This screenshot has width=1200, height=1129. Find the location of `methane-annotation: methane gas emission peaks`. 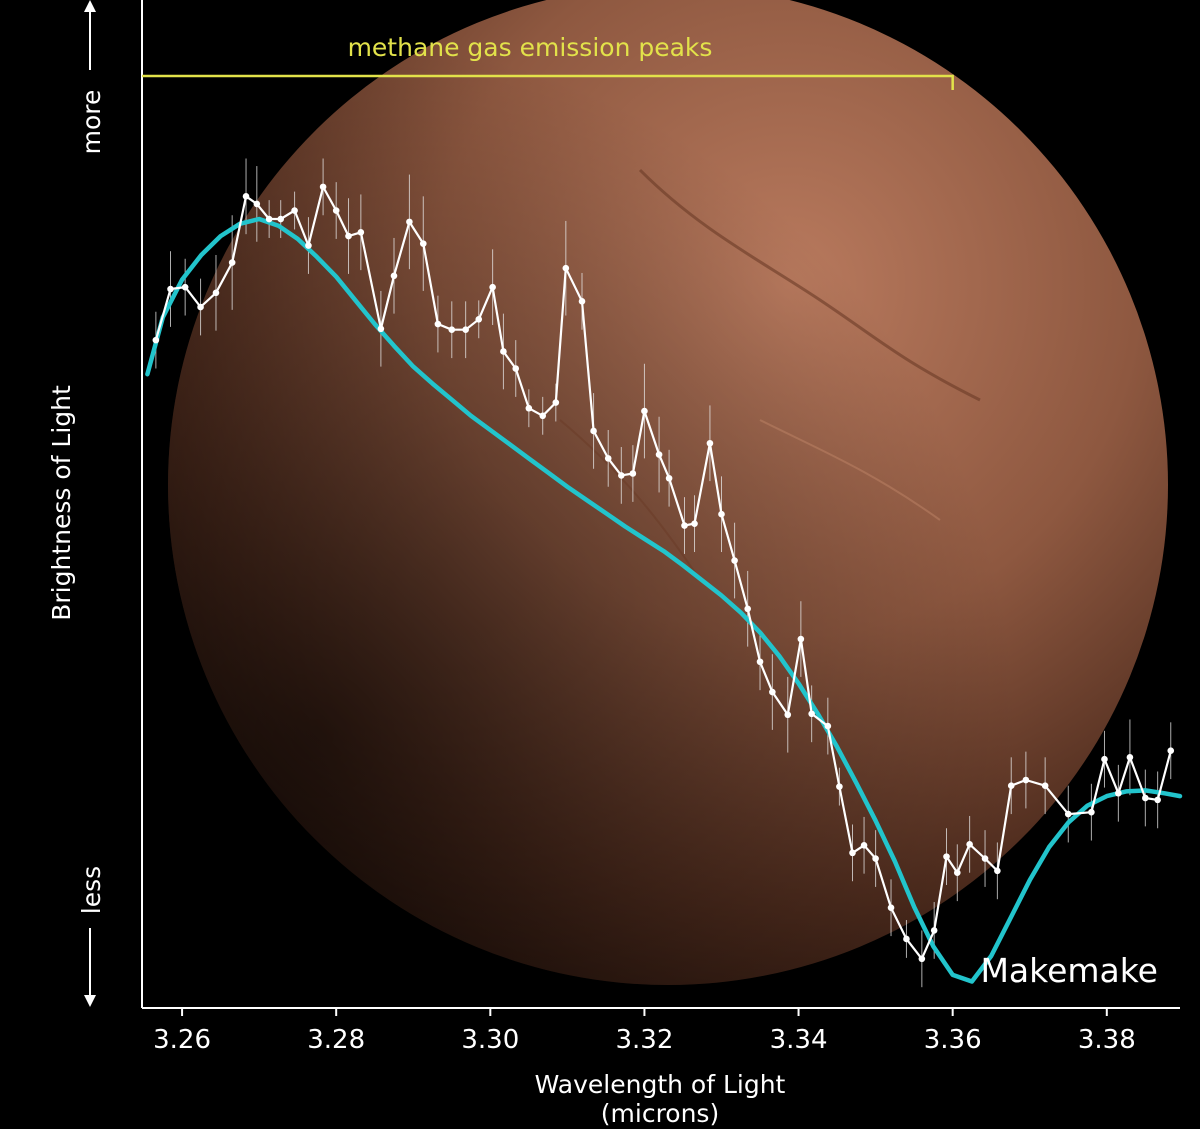

methane-annotation: methane gas emission peaks is located at coordinates (548, 61).